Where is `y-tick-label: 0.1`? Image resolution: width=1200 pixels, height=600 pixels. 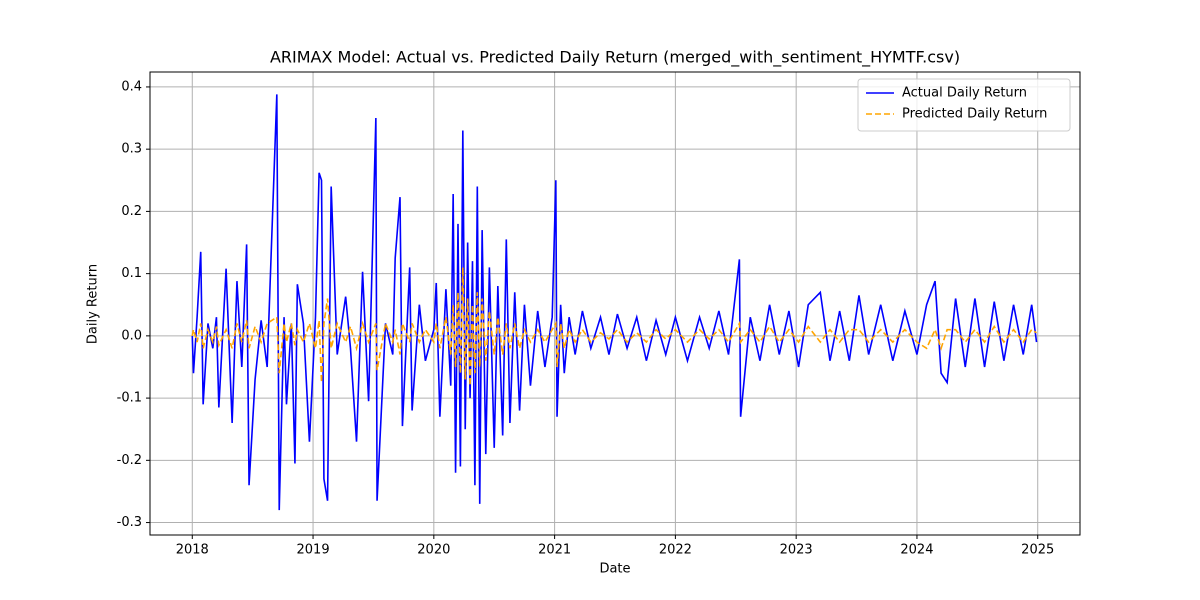
y-tick-label: 0.1 is located at coordinates (131, 273).